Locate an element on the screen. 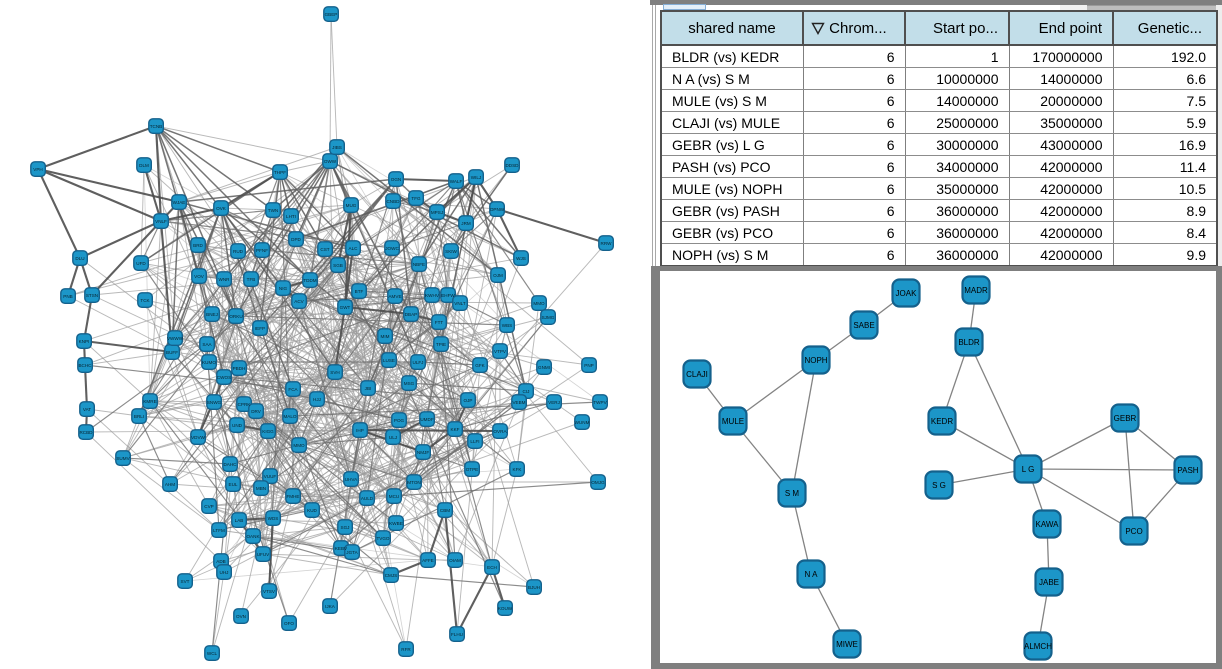 The width and height of the screenshot is (1222, 669). svg-text: MADR is located at coordinates (976, 290).